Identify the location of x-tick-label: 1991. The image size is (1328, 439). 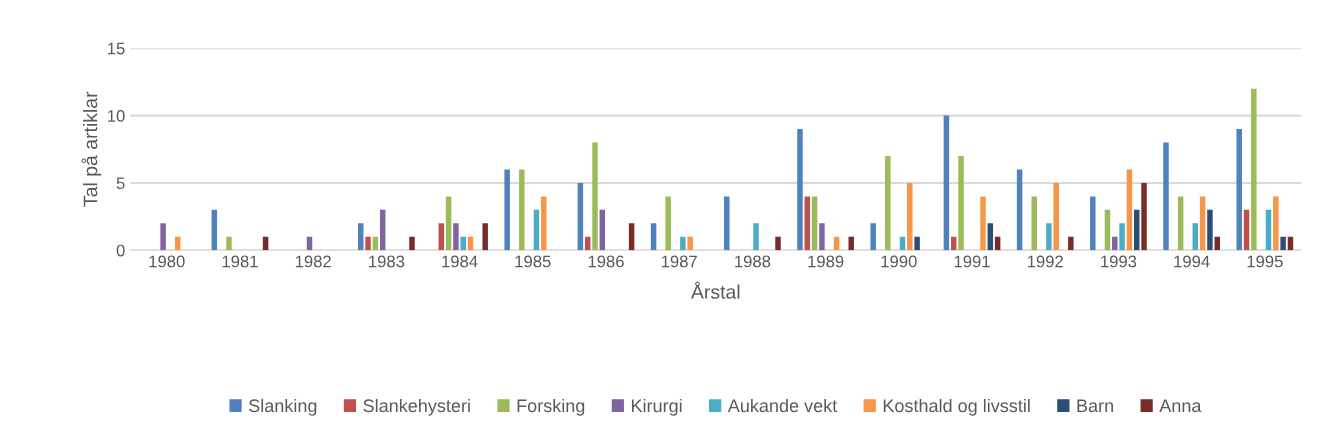
(972, 261).